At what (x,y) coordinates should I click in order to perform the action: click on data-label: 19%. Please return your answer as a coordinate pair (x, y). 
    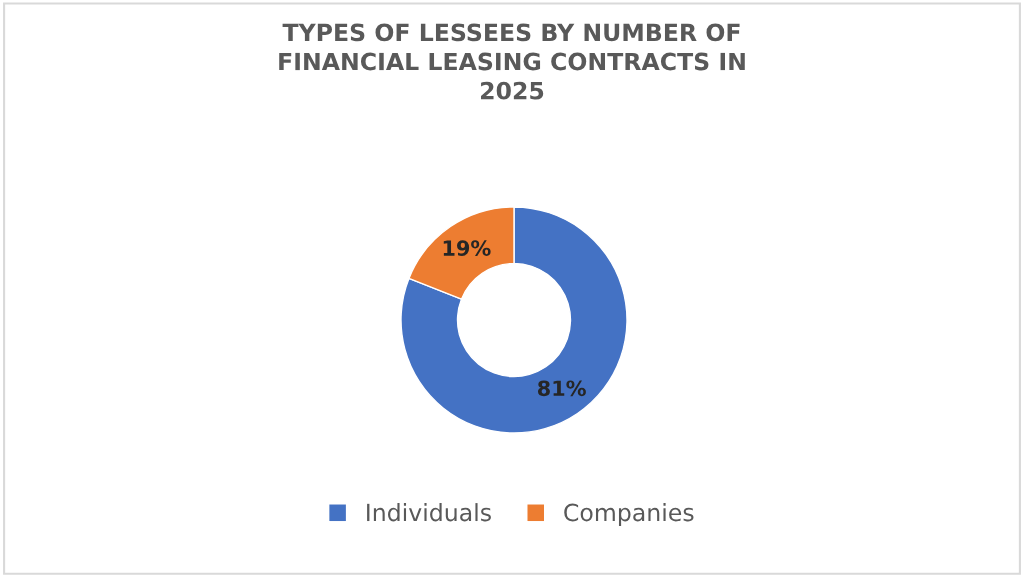
    Looking at the image, I should click on (467, 248).